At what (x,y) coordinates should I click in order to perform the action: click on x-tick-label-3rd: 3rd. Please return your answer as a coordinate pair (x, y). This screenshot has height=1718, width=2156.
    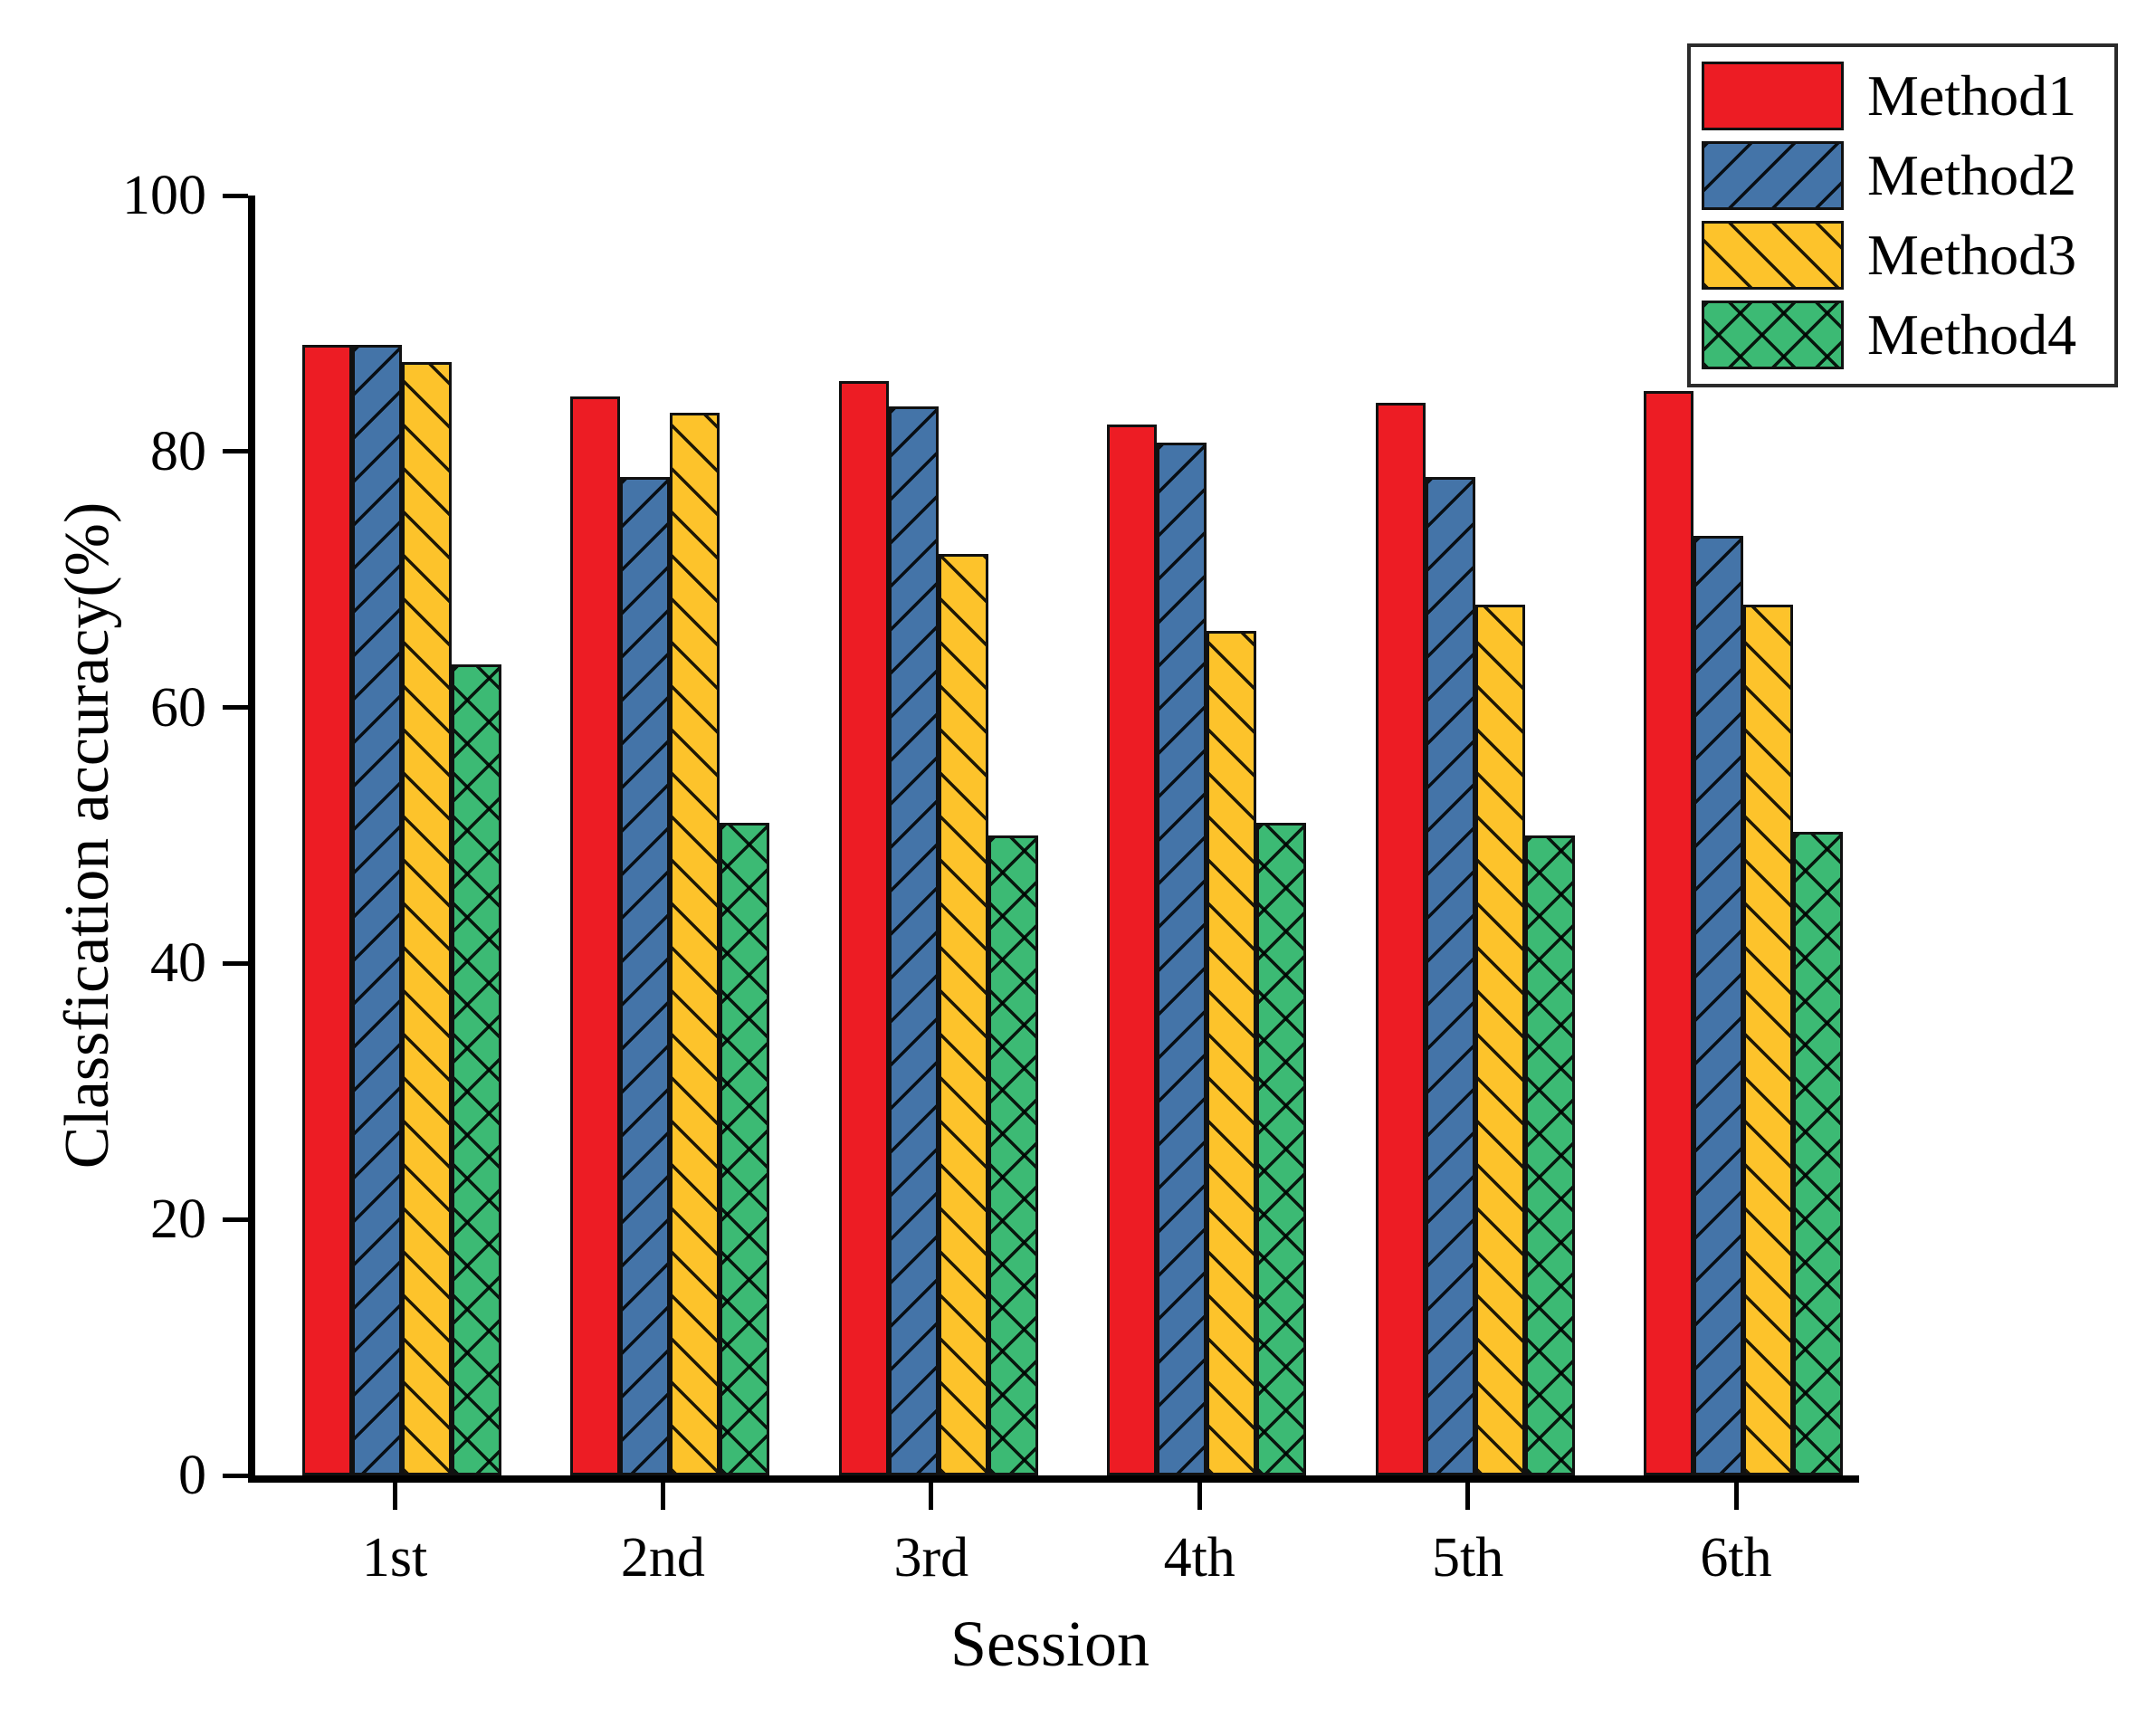
    Looking at the image, I should click on (931, 1558).